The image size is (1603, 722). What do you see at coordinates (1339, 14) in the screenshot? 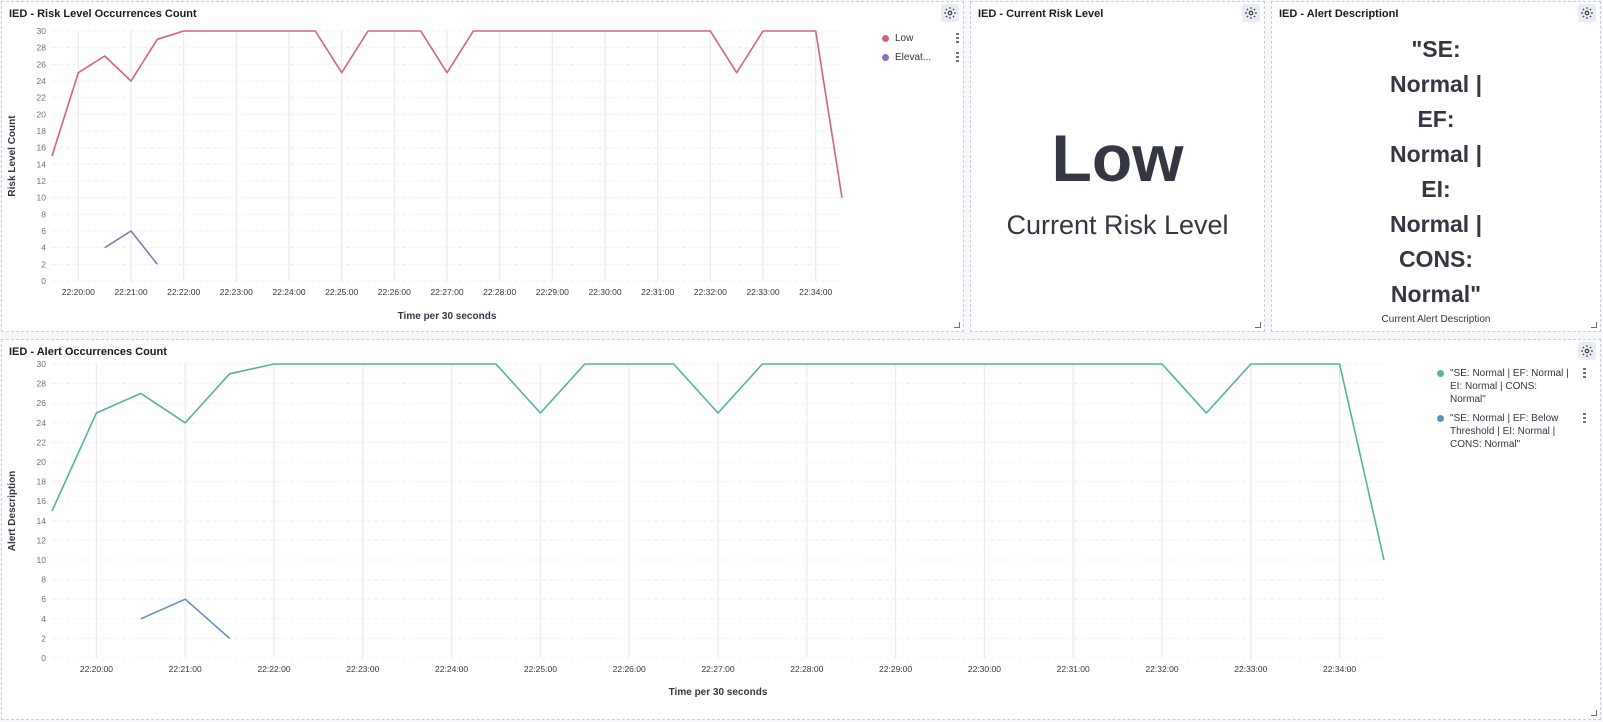
I see `panel-title: IED - Alert DescriptionI` at bounding box center [1339, 14].